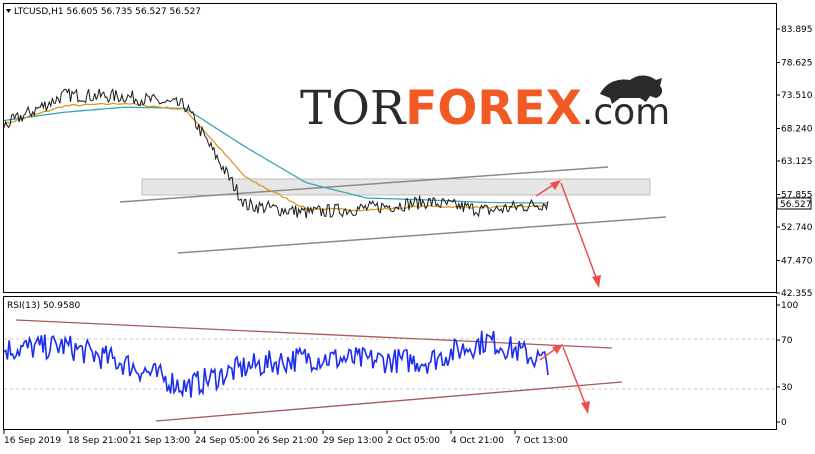  Describe the element at coordinates (787, 341) in the screenshot. I see `rsi-y-tick-label: 70` at that location.